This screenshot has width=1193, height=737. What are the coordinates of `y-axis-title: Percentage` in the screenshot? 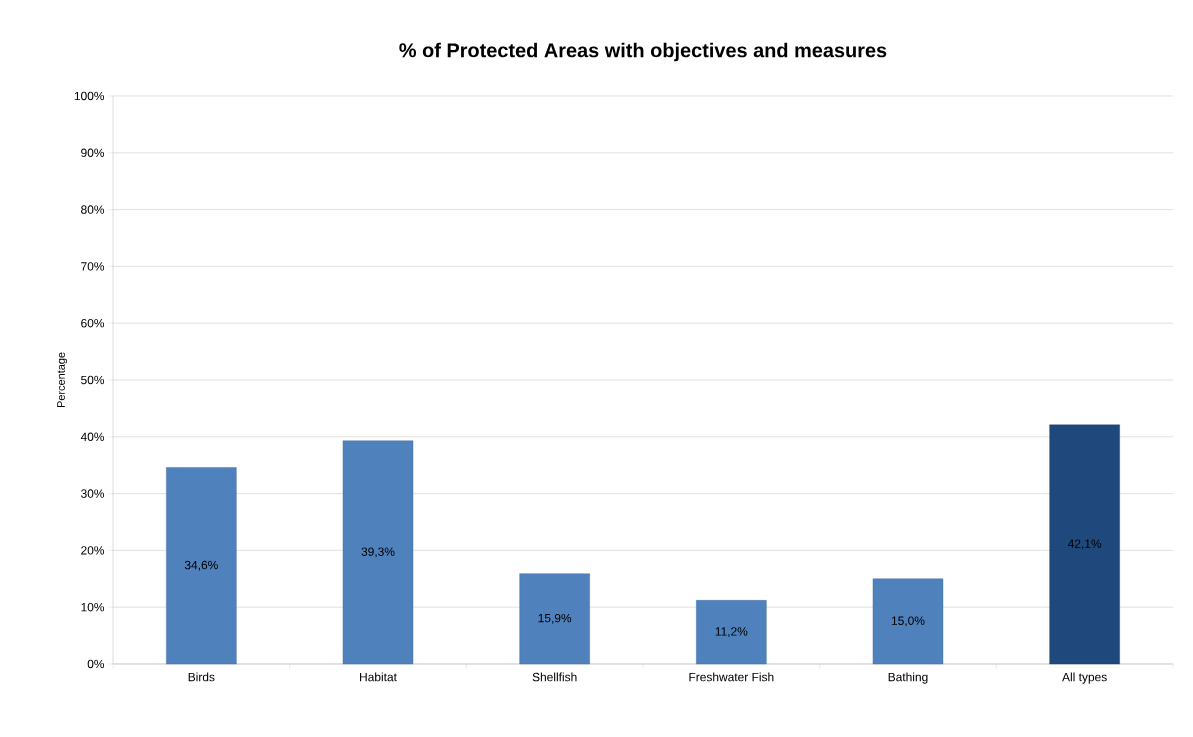 It's located at (62, 380).